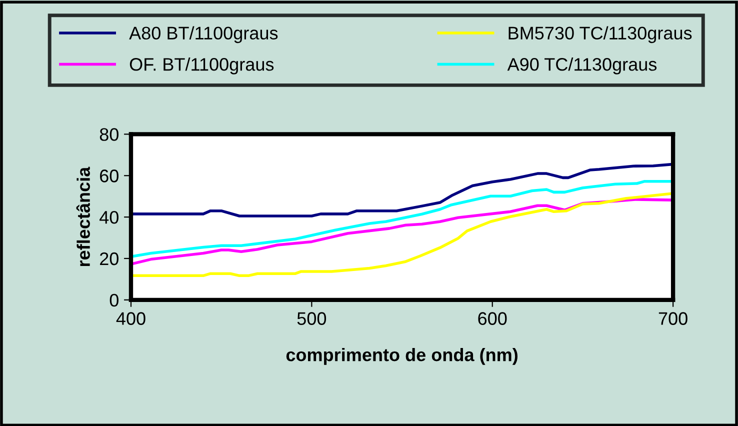 The height and width of the screenshot is (426, 738). I want to click on y-tick-label: 60, so click(109, 176).